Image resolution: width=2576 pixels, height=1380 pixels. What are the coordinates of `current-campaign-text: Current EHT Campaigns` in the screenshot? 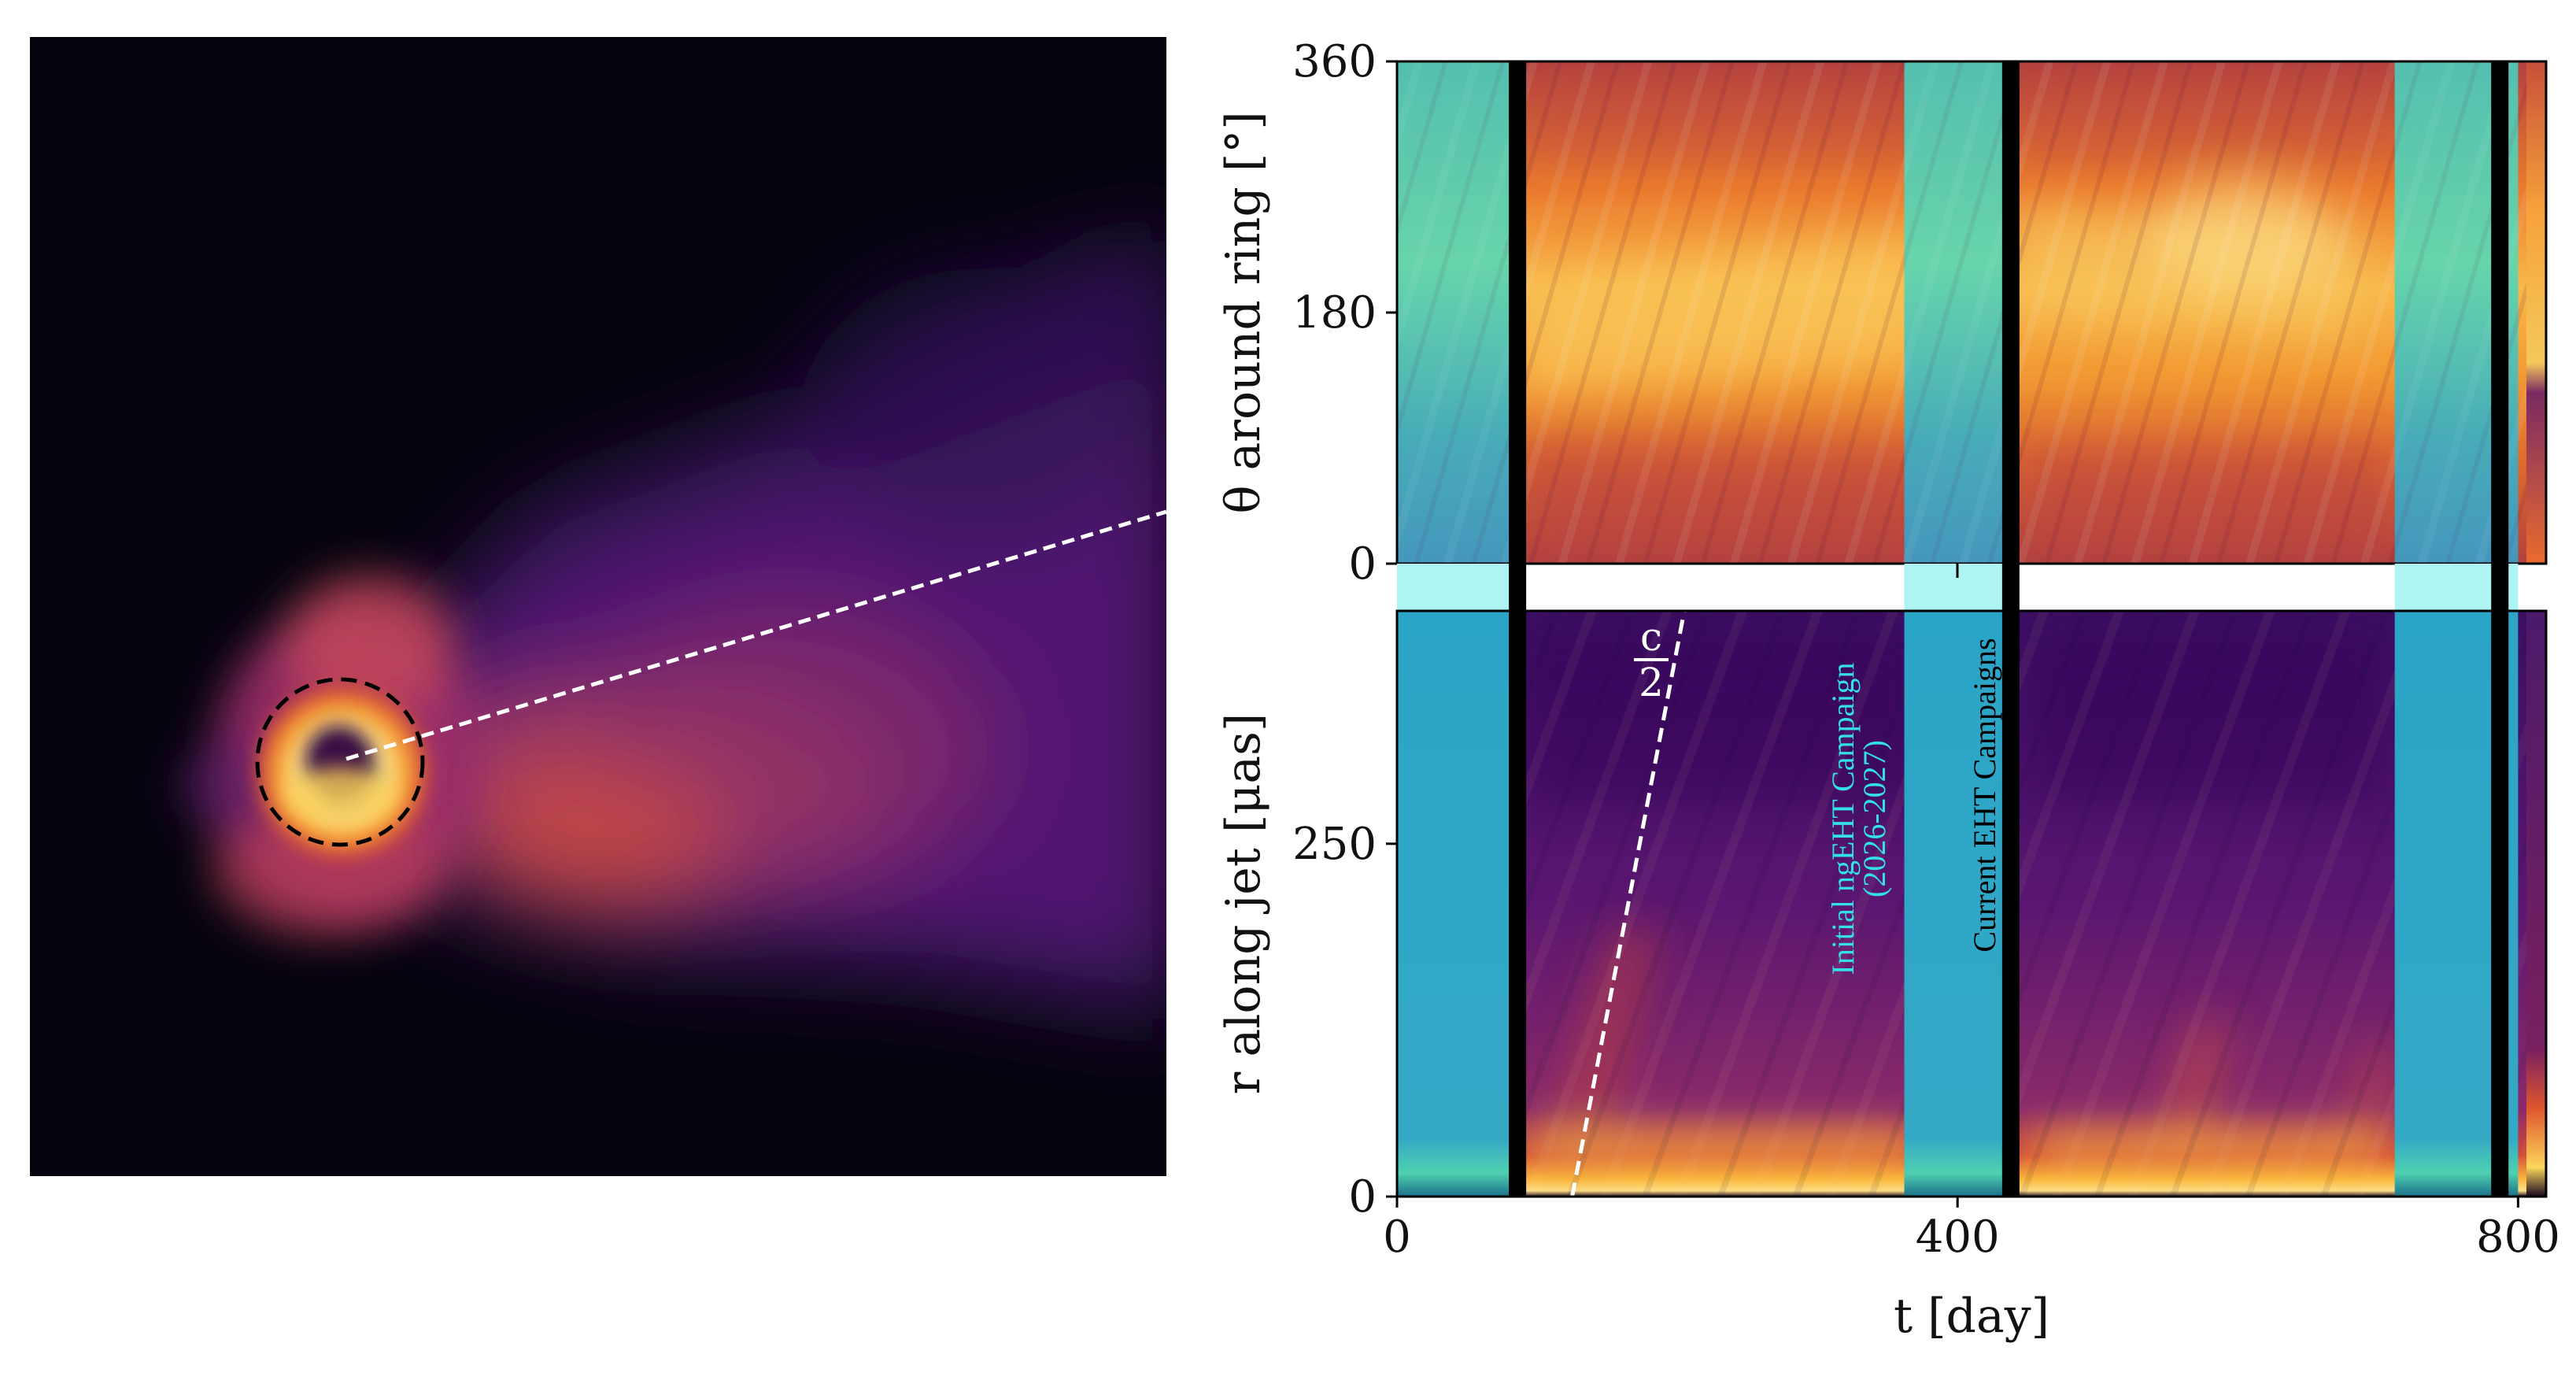 It's located at (1985, 795).